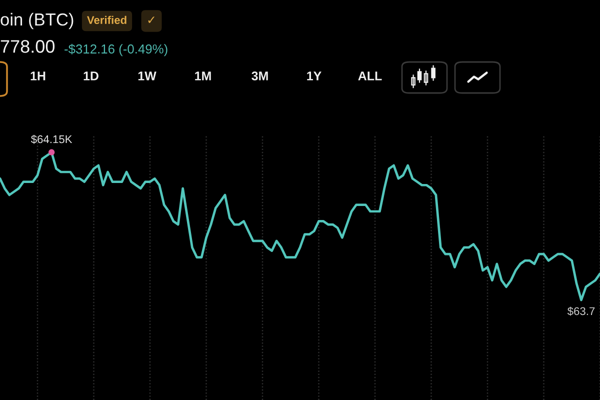 This screenshot has height=400, width=600. I want to click on text: ALL, so click(370, 76).